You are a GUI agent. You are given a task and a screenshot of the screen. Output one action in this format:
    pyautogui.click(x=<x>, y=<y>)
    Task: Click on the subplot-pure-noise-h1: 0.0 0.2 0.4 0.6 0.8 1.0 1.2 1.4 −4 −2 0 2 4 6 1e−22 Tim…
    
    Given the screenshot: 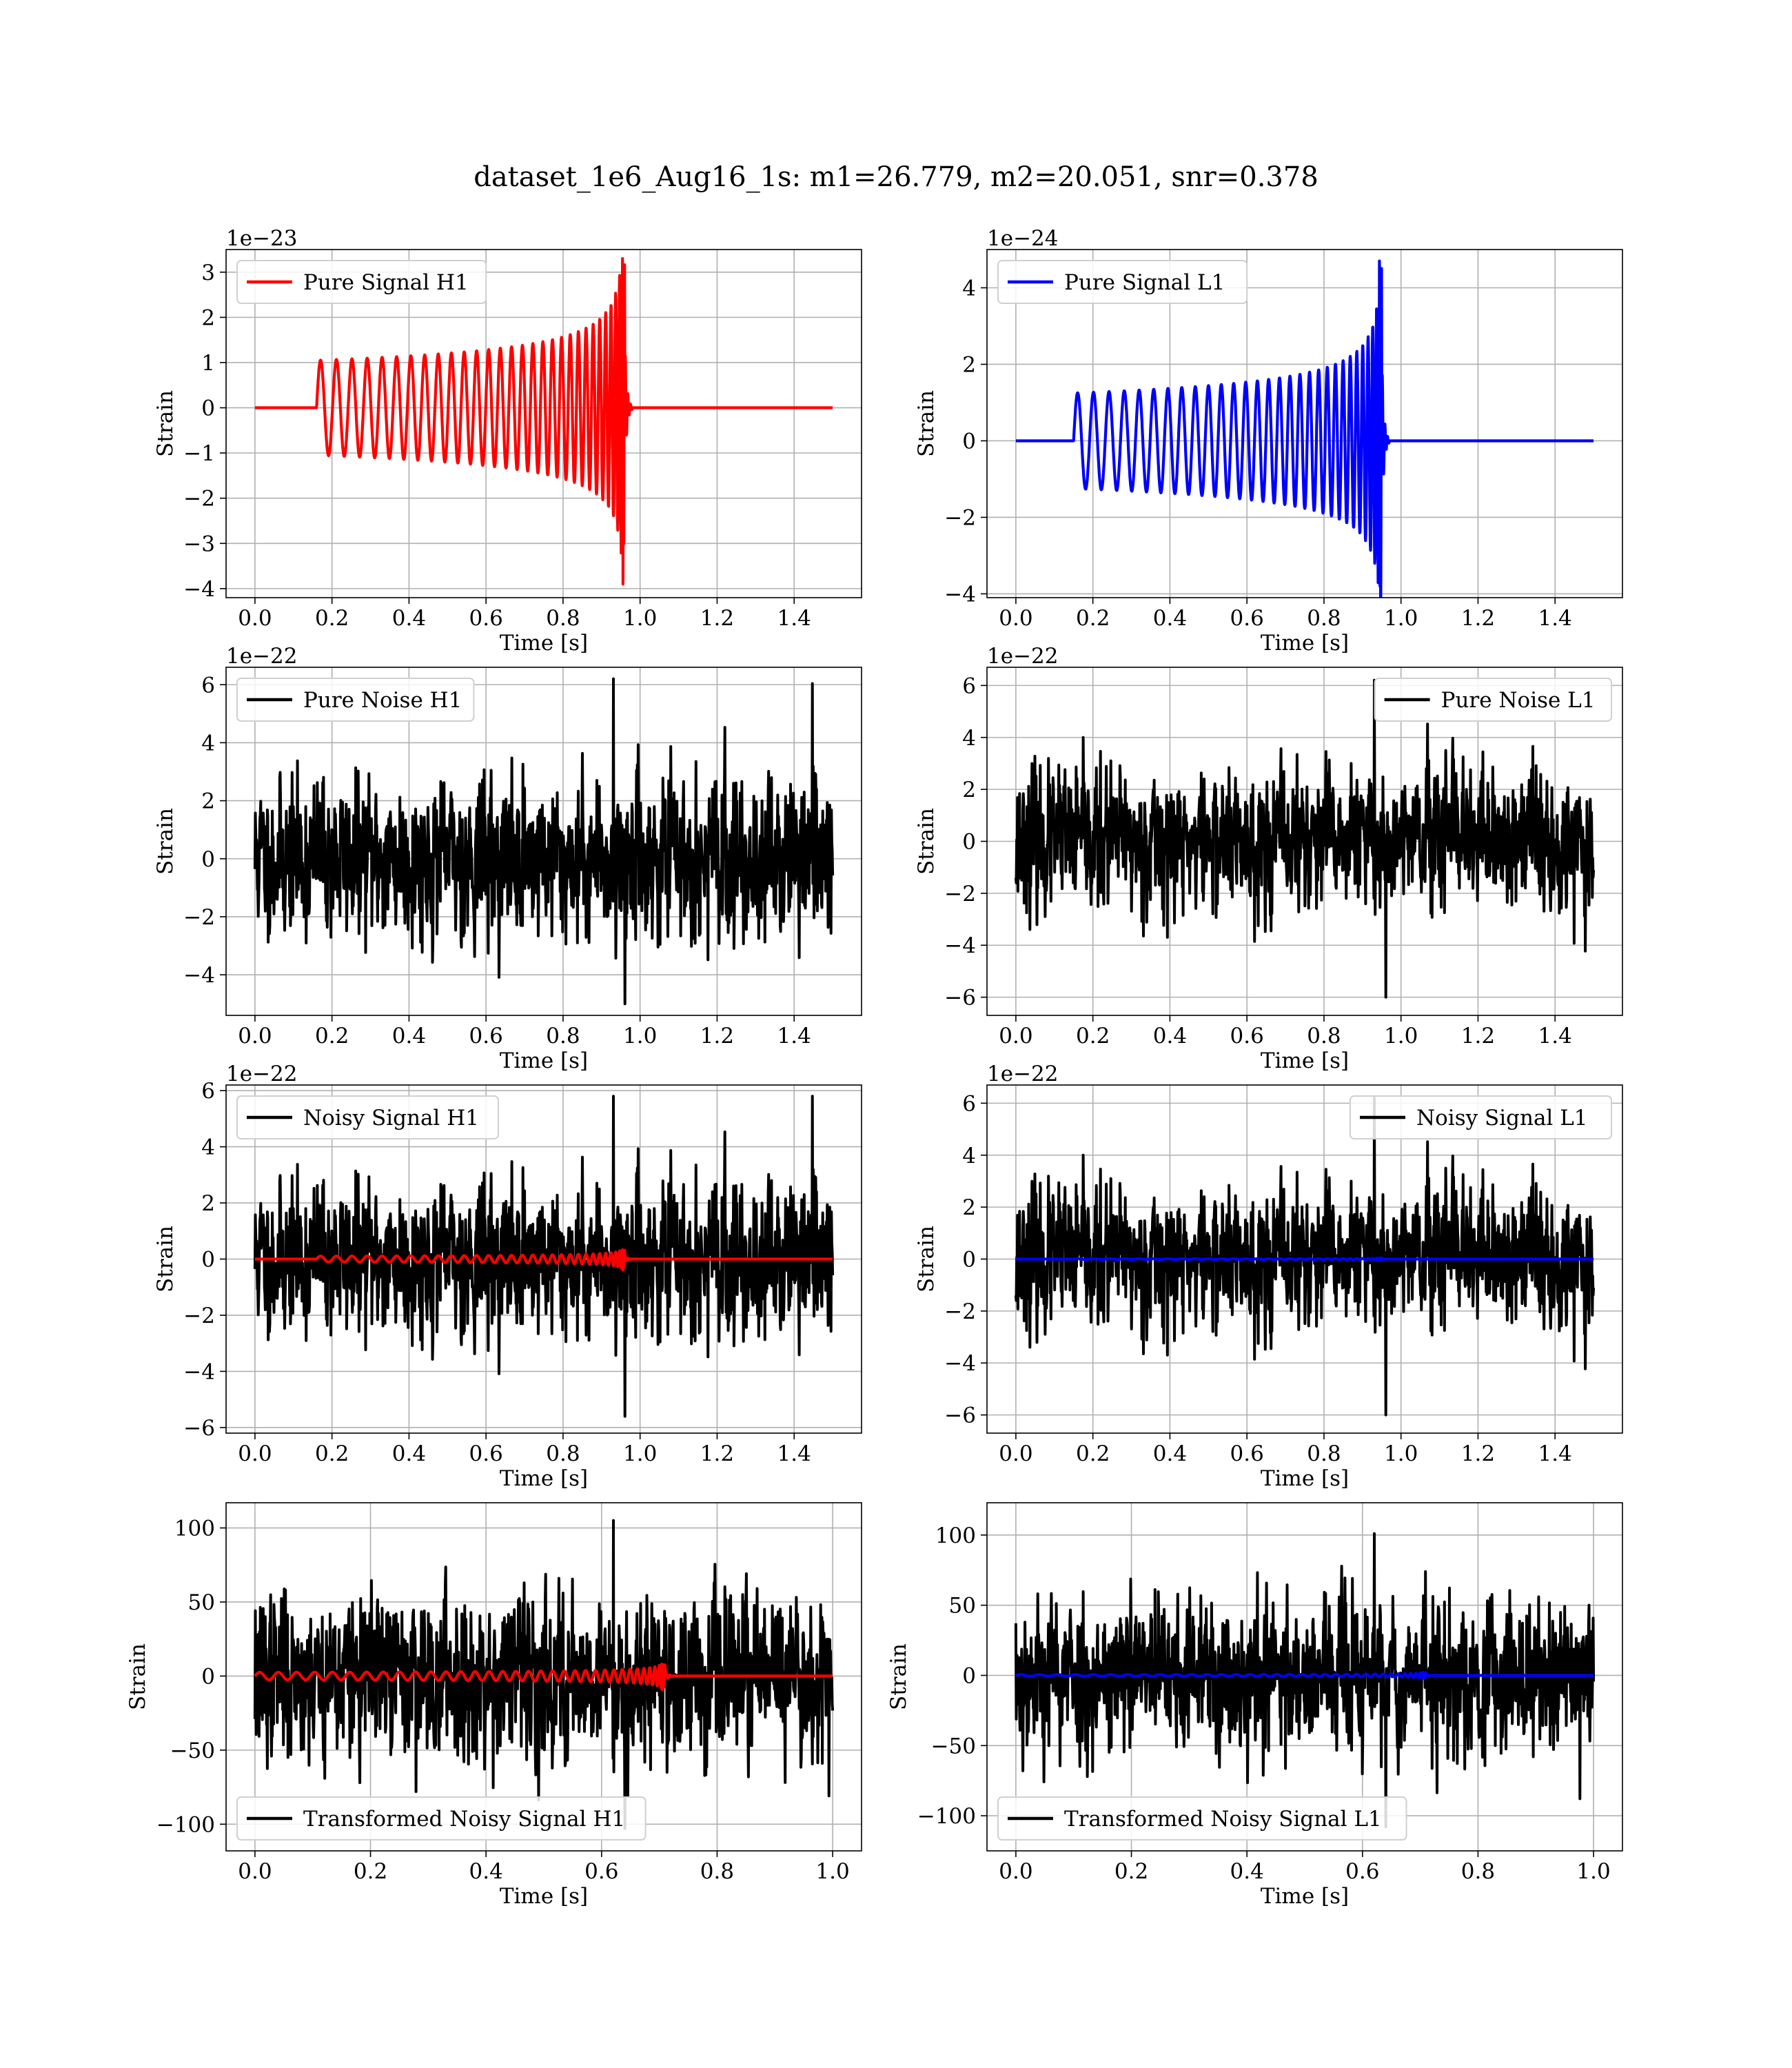 What is the action you would take?
    pyautogui.click(x=507, y=858)
    